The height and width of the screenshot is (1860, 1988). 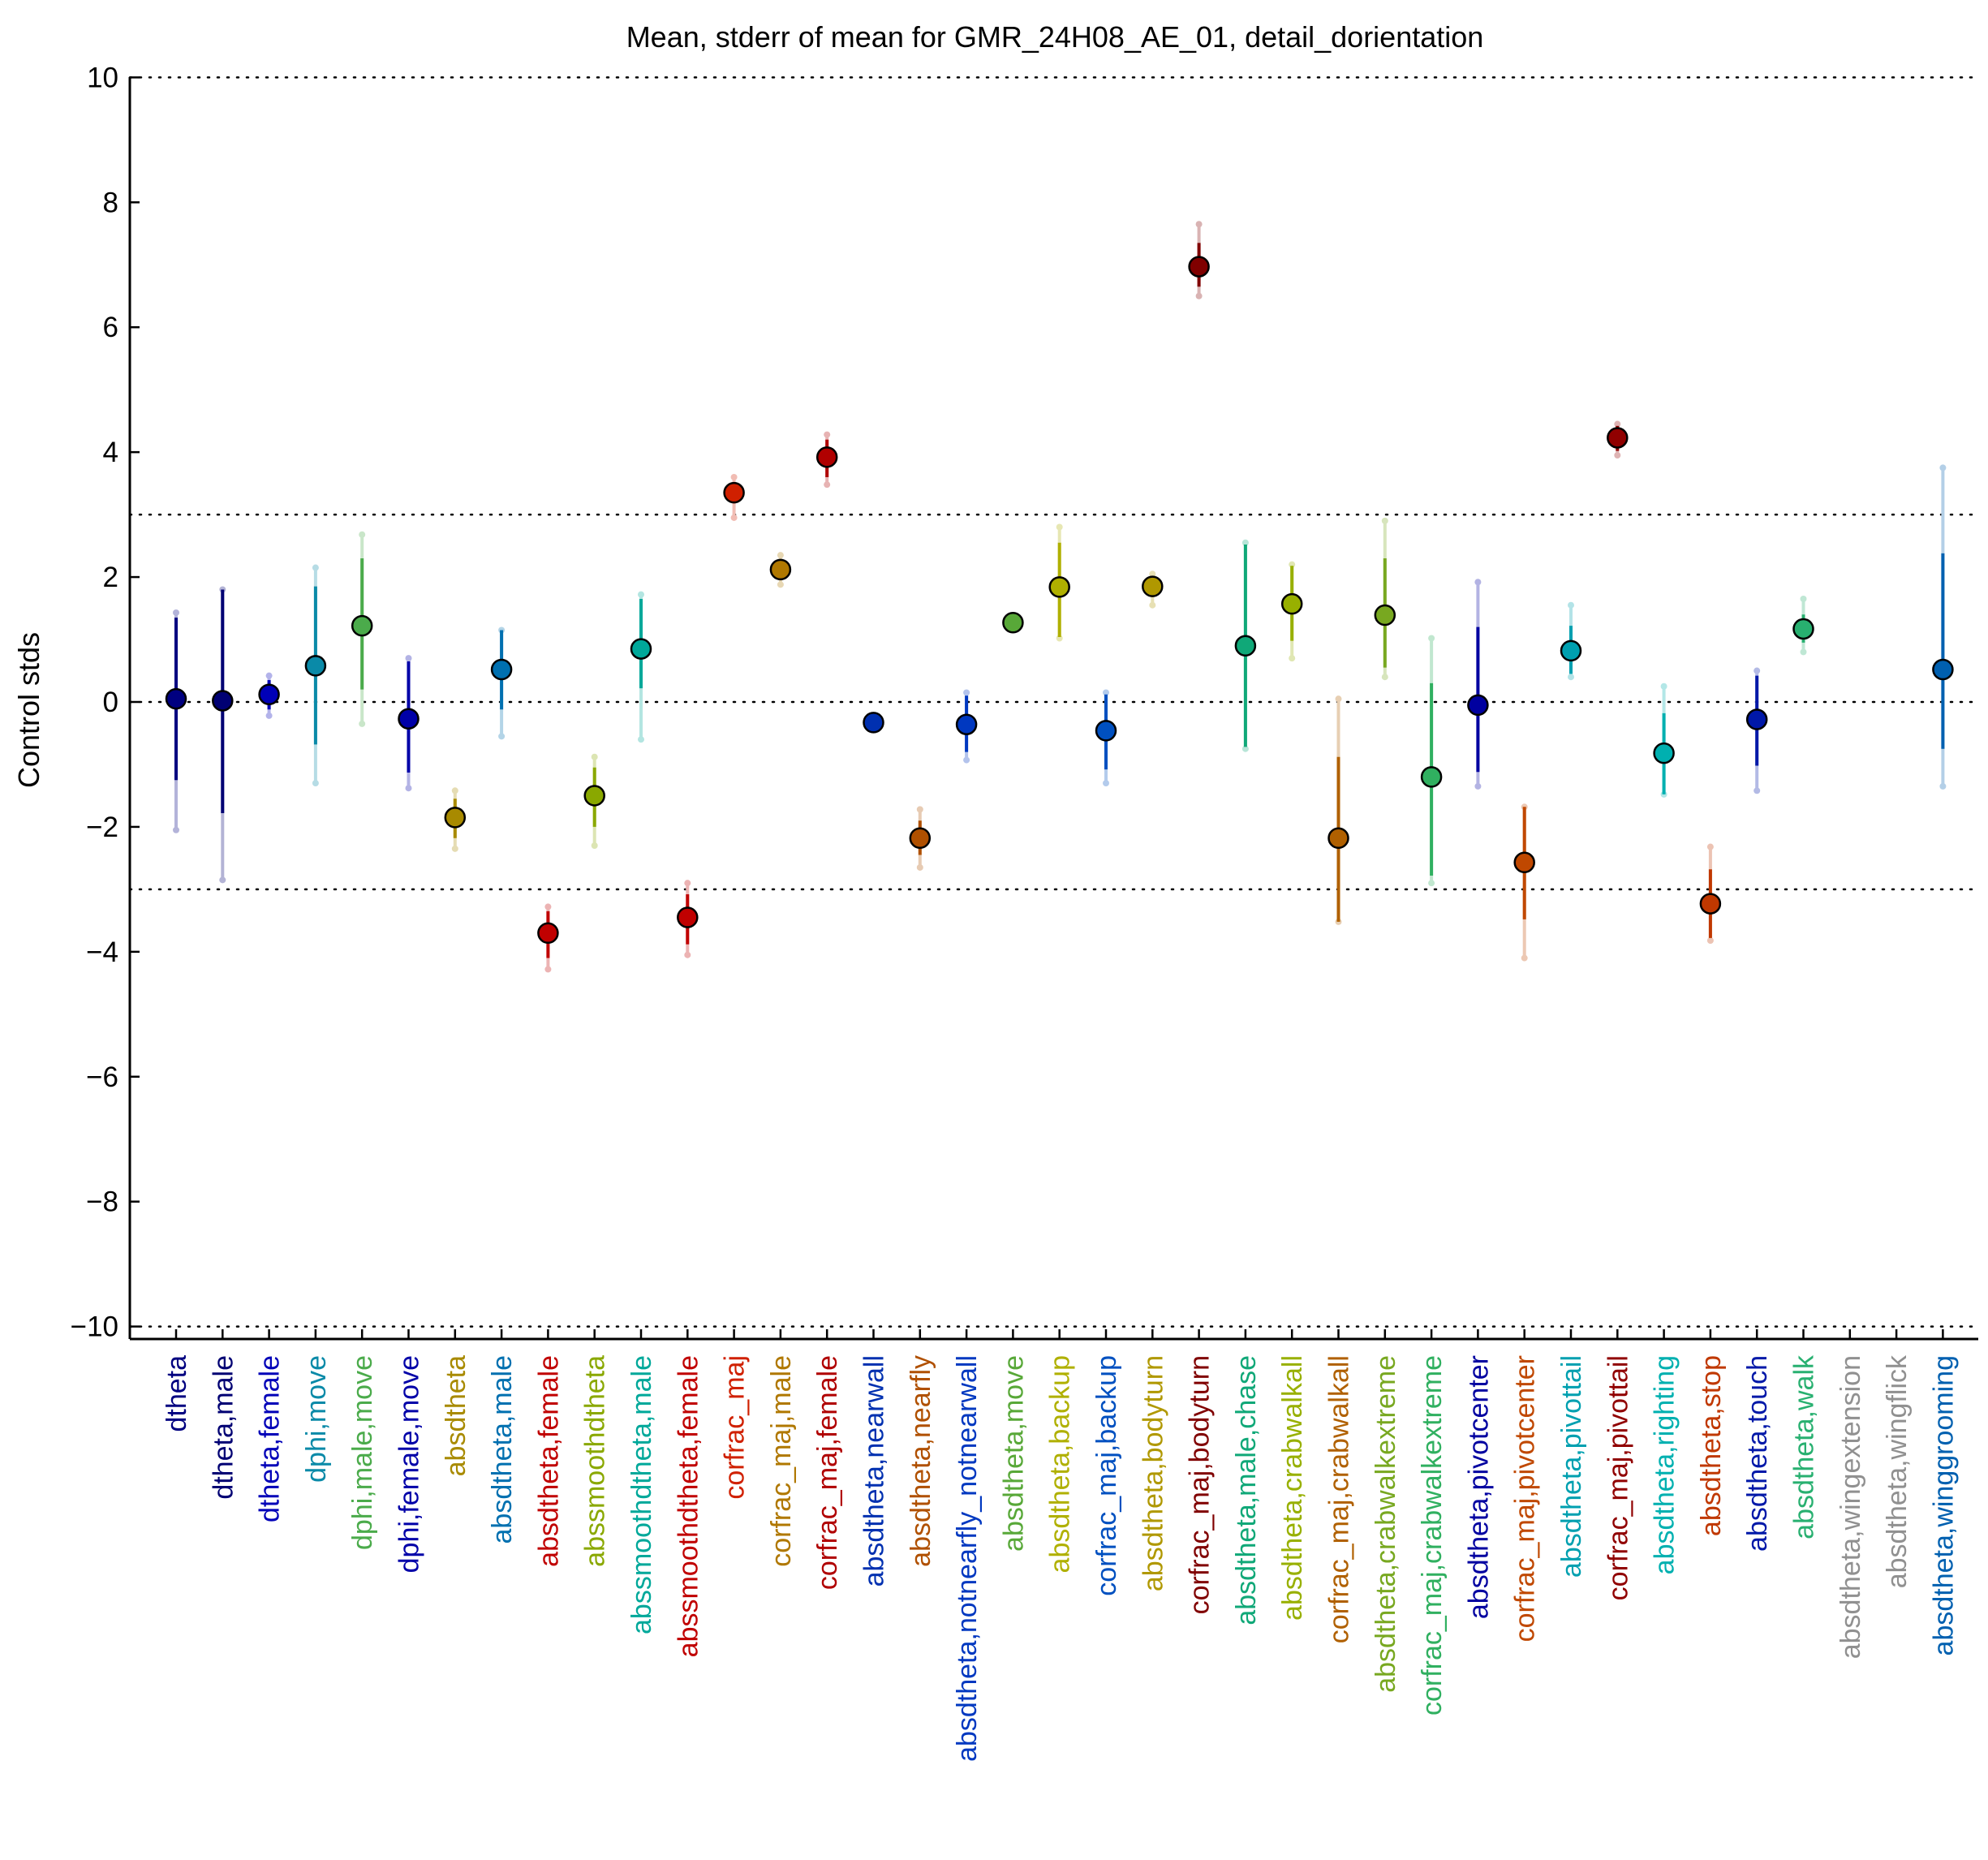 What do you see at coordinates (1897, 1471) in the screenshot?
I see `x-tick-label: absdtheta,wingflick` at bounding box center [1897, 1471].